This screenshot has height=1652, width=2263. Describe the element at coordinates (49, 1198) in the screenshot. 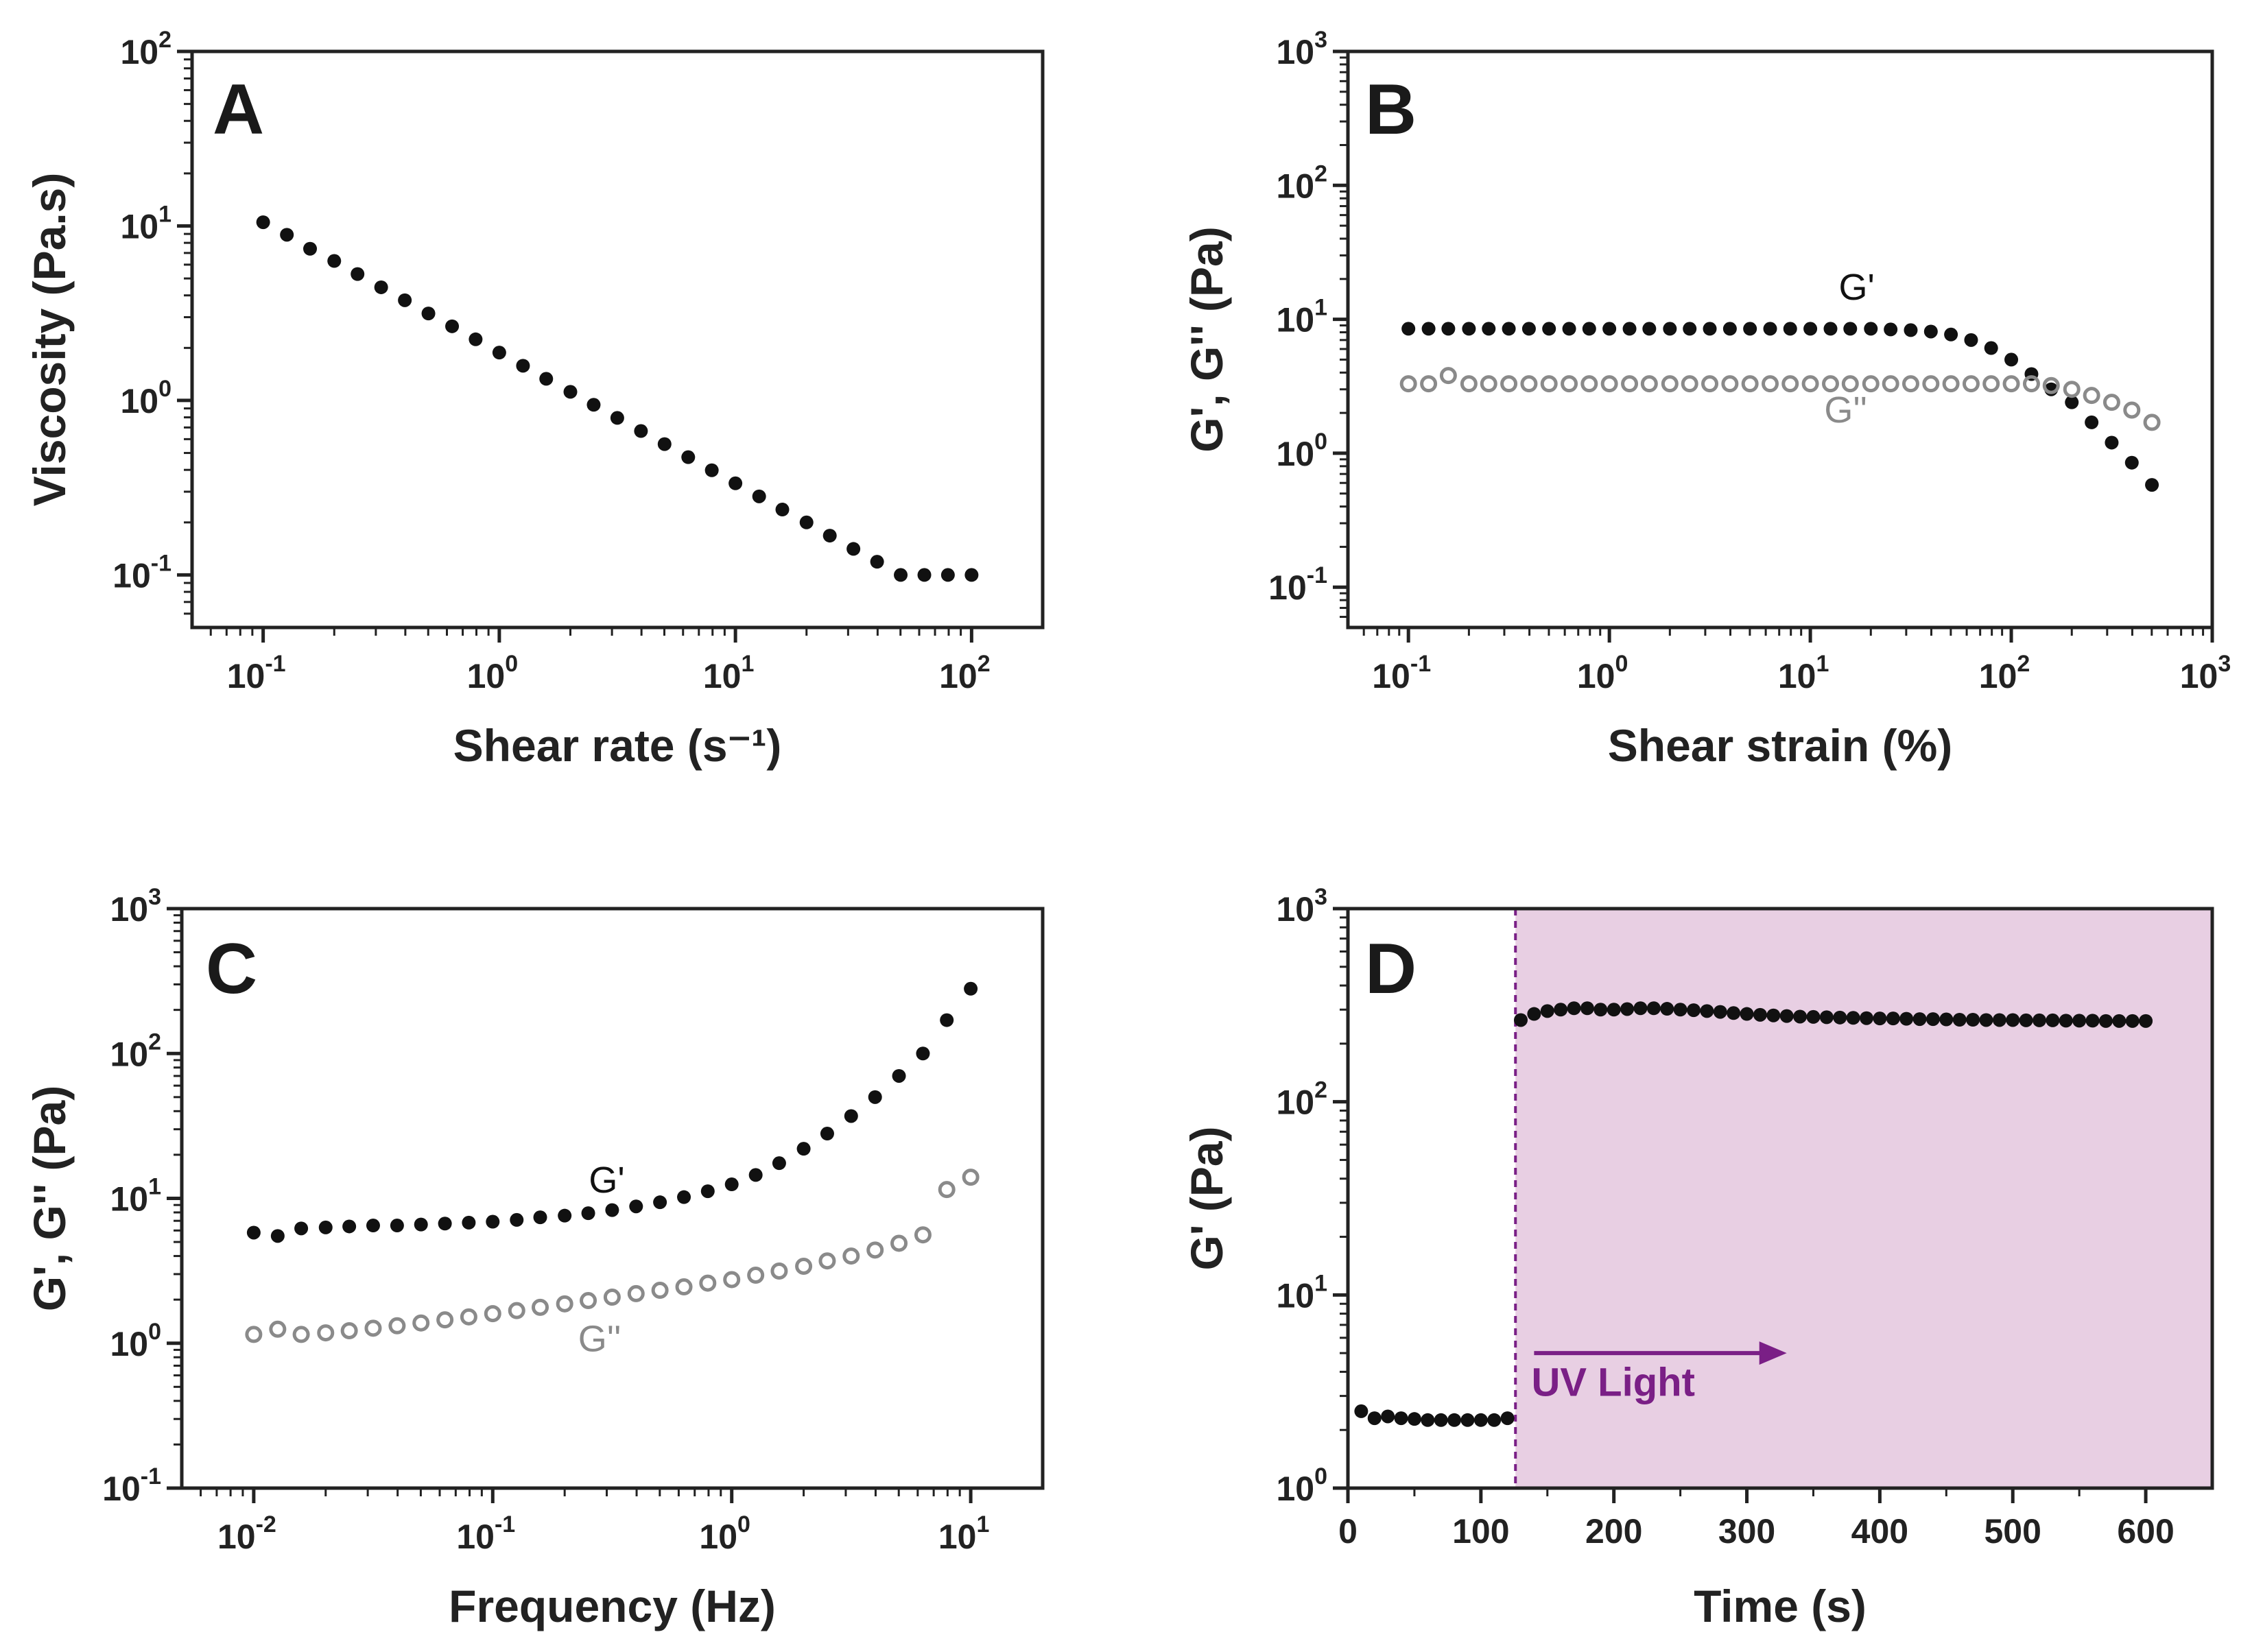

I see `y-axis-title: G', G'' (Pa)` at that location.